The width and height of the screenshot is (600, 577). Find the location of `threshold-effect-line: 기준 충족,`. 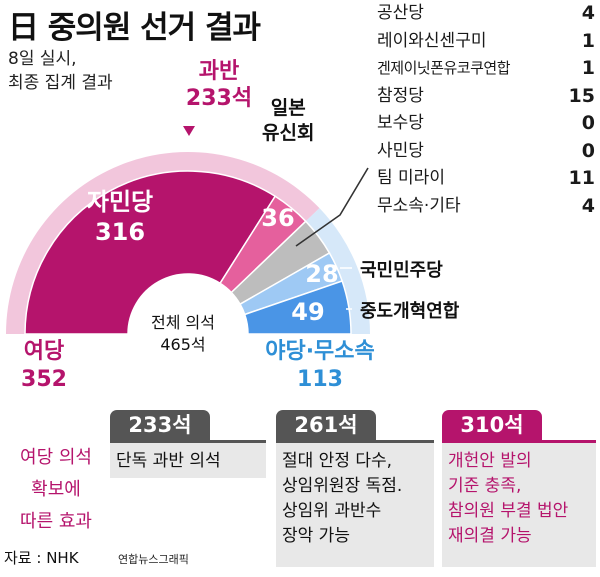

threshold-effect-line: 기준 충족, is located at coordinates (485, 486).